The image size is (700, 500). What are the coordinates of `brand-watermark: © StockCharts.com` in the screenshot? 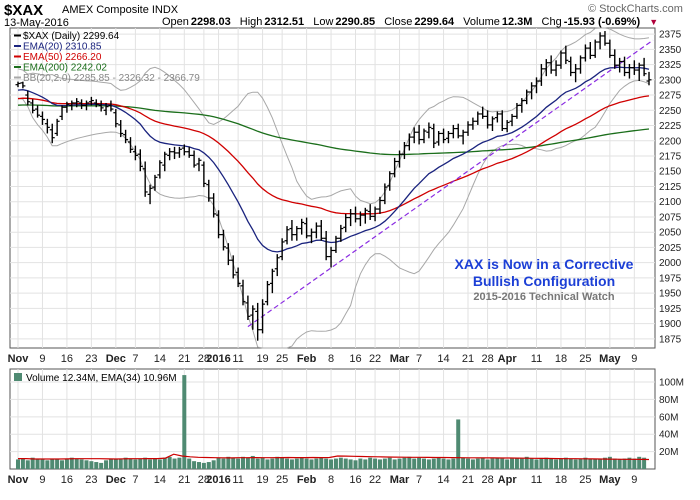 It's located at (635, 9).